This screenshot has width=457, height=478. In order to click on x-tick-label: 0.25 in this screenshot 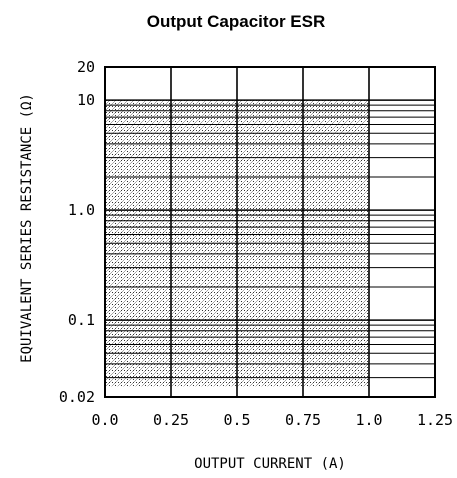, I will do `click(171, 420)`.